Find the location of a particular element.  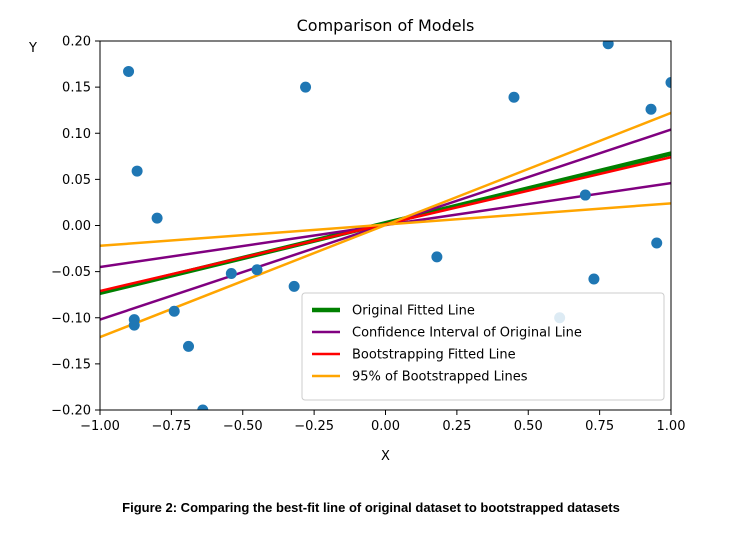

y-tick-label: 0.00 is located at coordinates (76, 226).